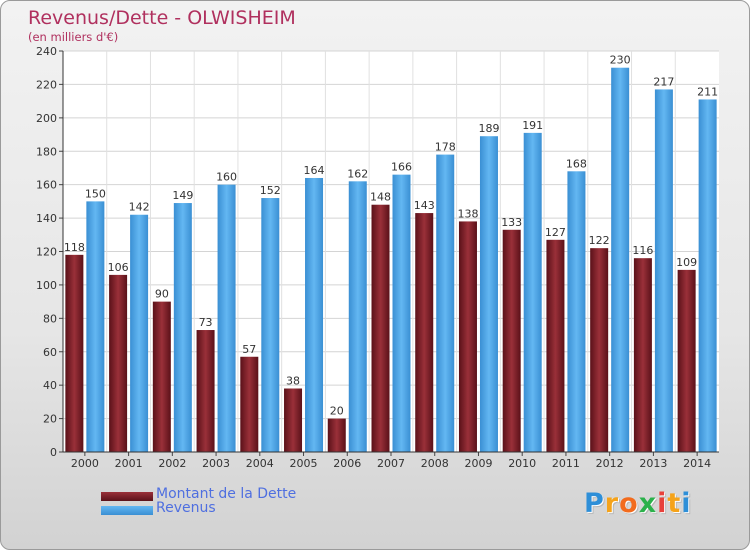  What do you see at coordinates (435, 463) in the screenshot?
I see `x-tick-label: 2008` at bounding box center [435, 463].